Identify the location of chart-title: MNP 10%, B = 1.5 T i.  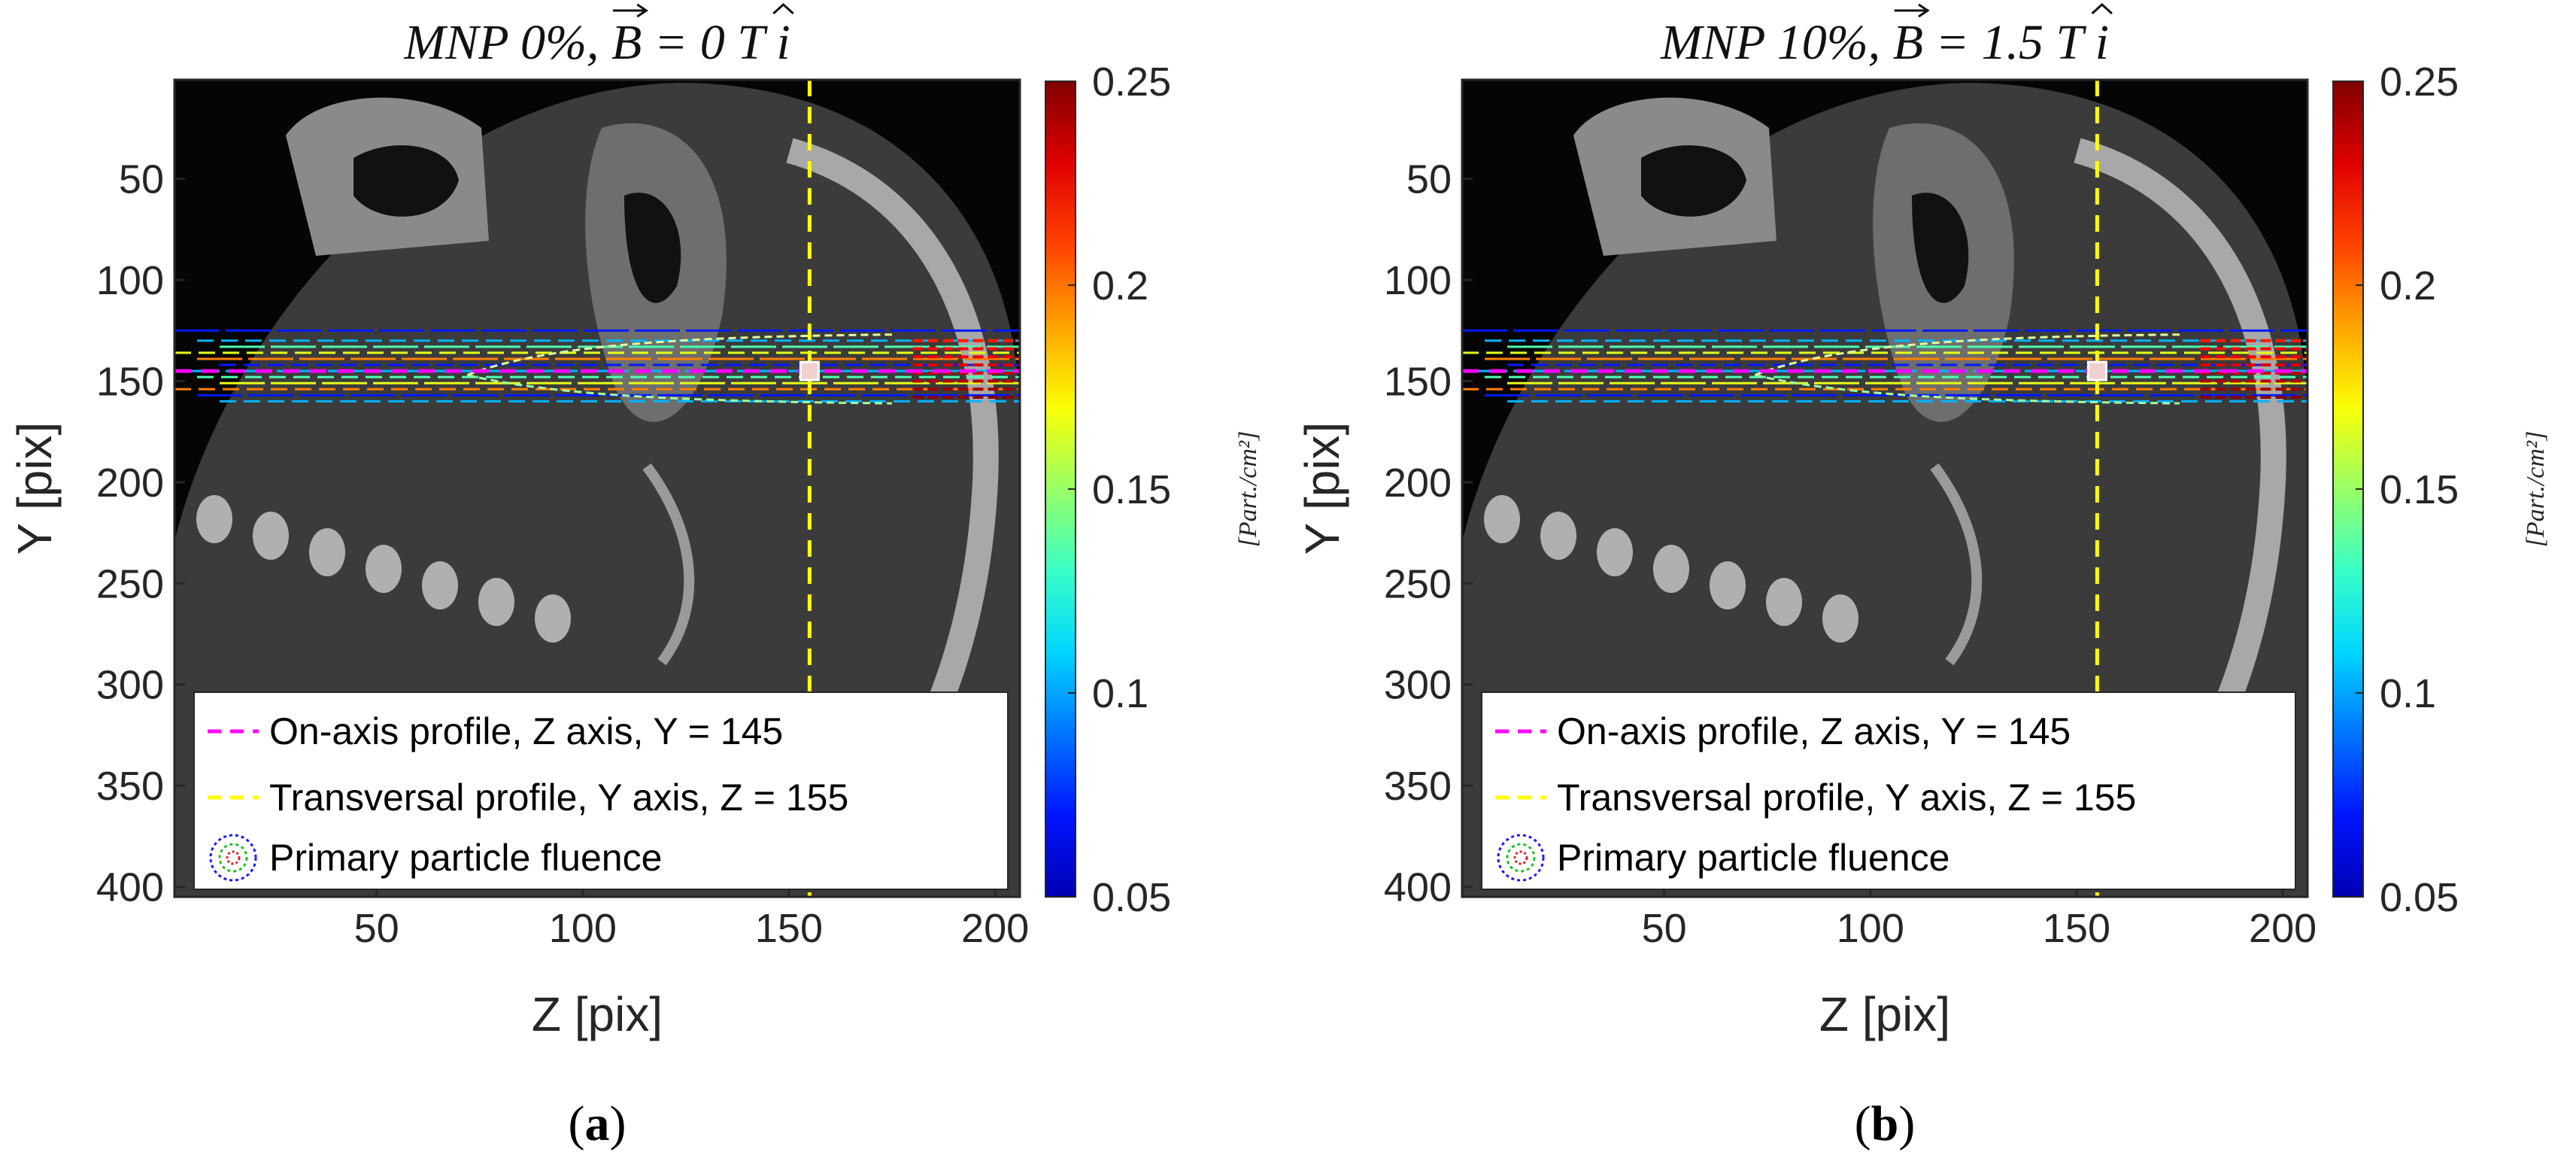
(1884, 42).